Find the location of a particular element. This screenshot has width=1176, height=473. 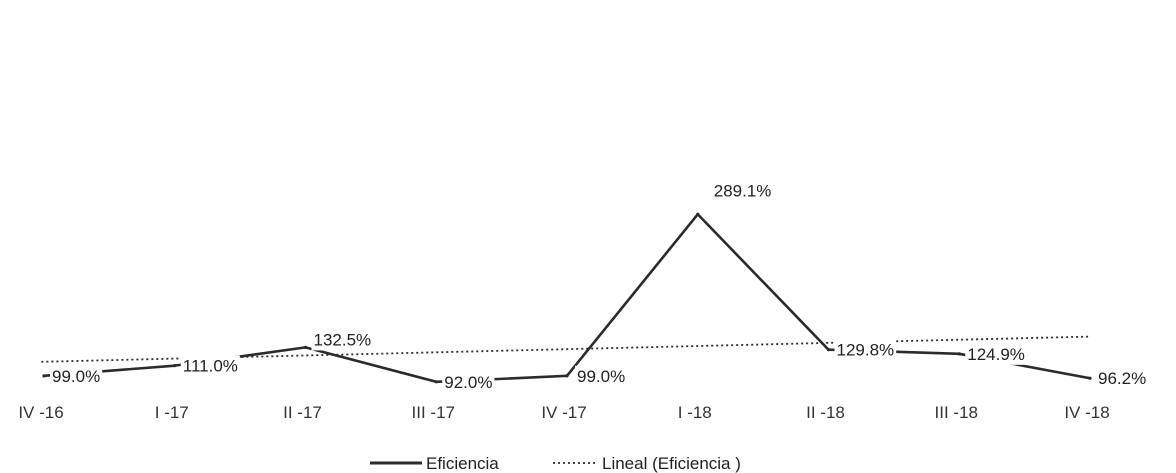

data-label-4: 92.0% is located at coordinates (468, 382).